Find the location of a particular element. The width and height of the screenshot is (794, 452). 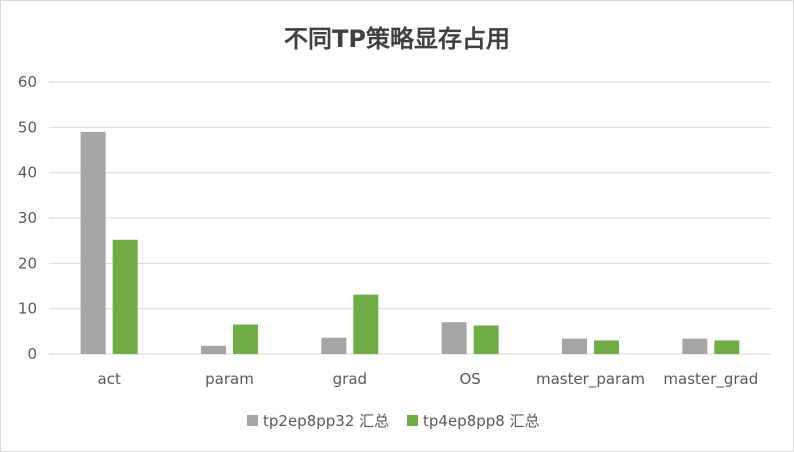

y-axis: 0 10 20 30 40 50 60 is located at coordinates (27, 218).